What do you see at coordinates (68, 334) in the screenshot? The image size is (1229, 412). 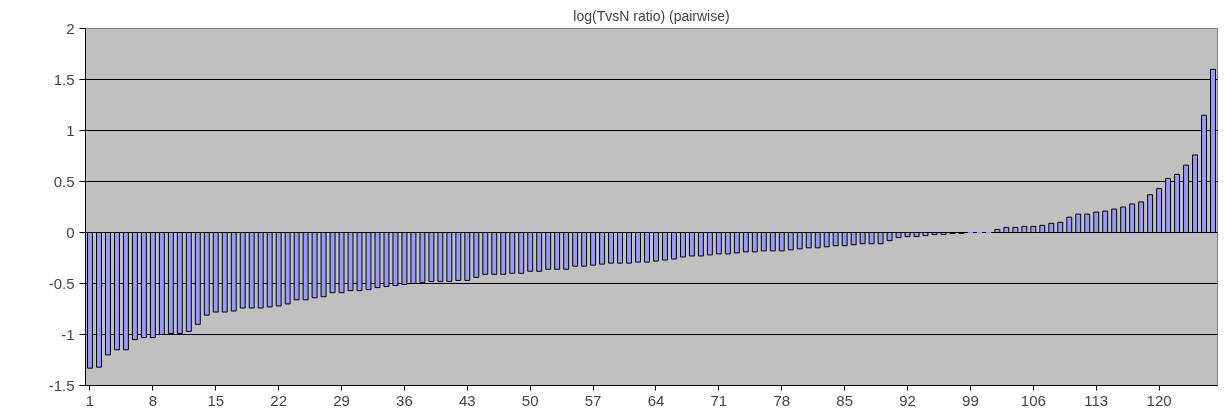 I see `y-tick-label: -1` at bounding box center [68, 334].